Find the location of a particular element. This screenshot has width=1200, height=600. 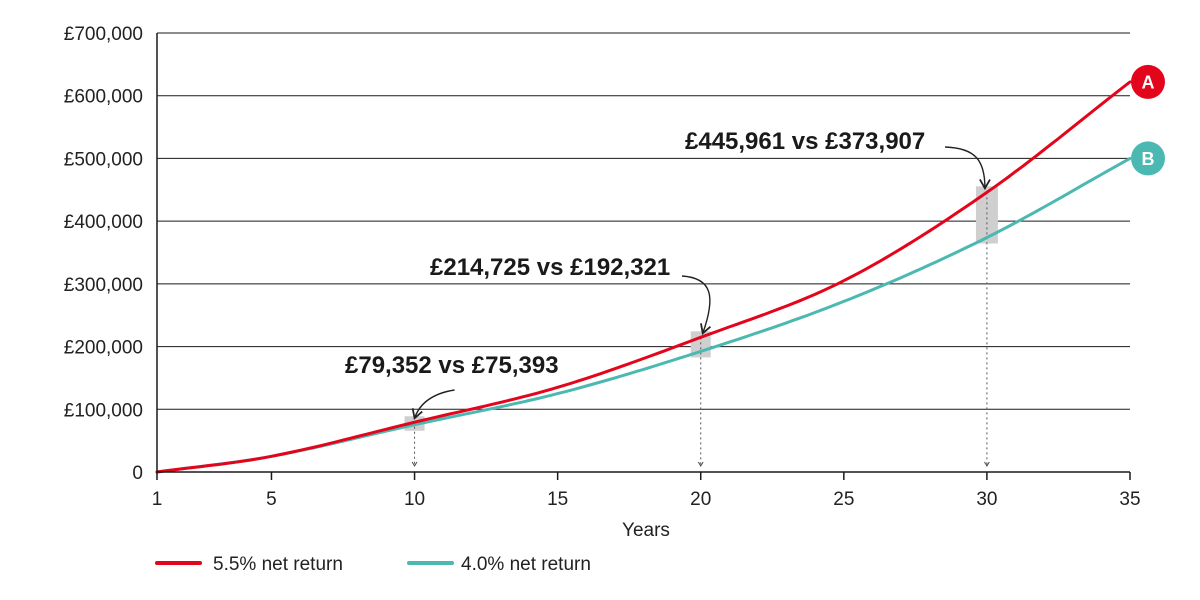

legend-label: 5.5% net return is located at coordinates (278, 564).